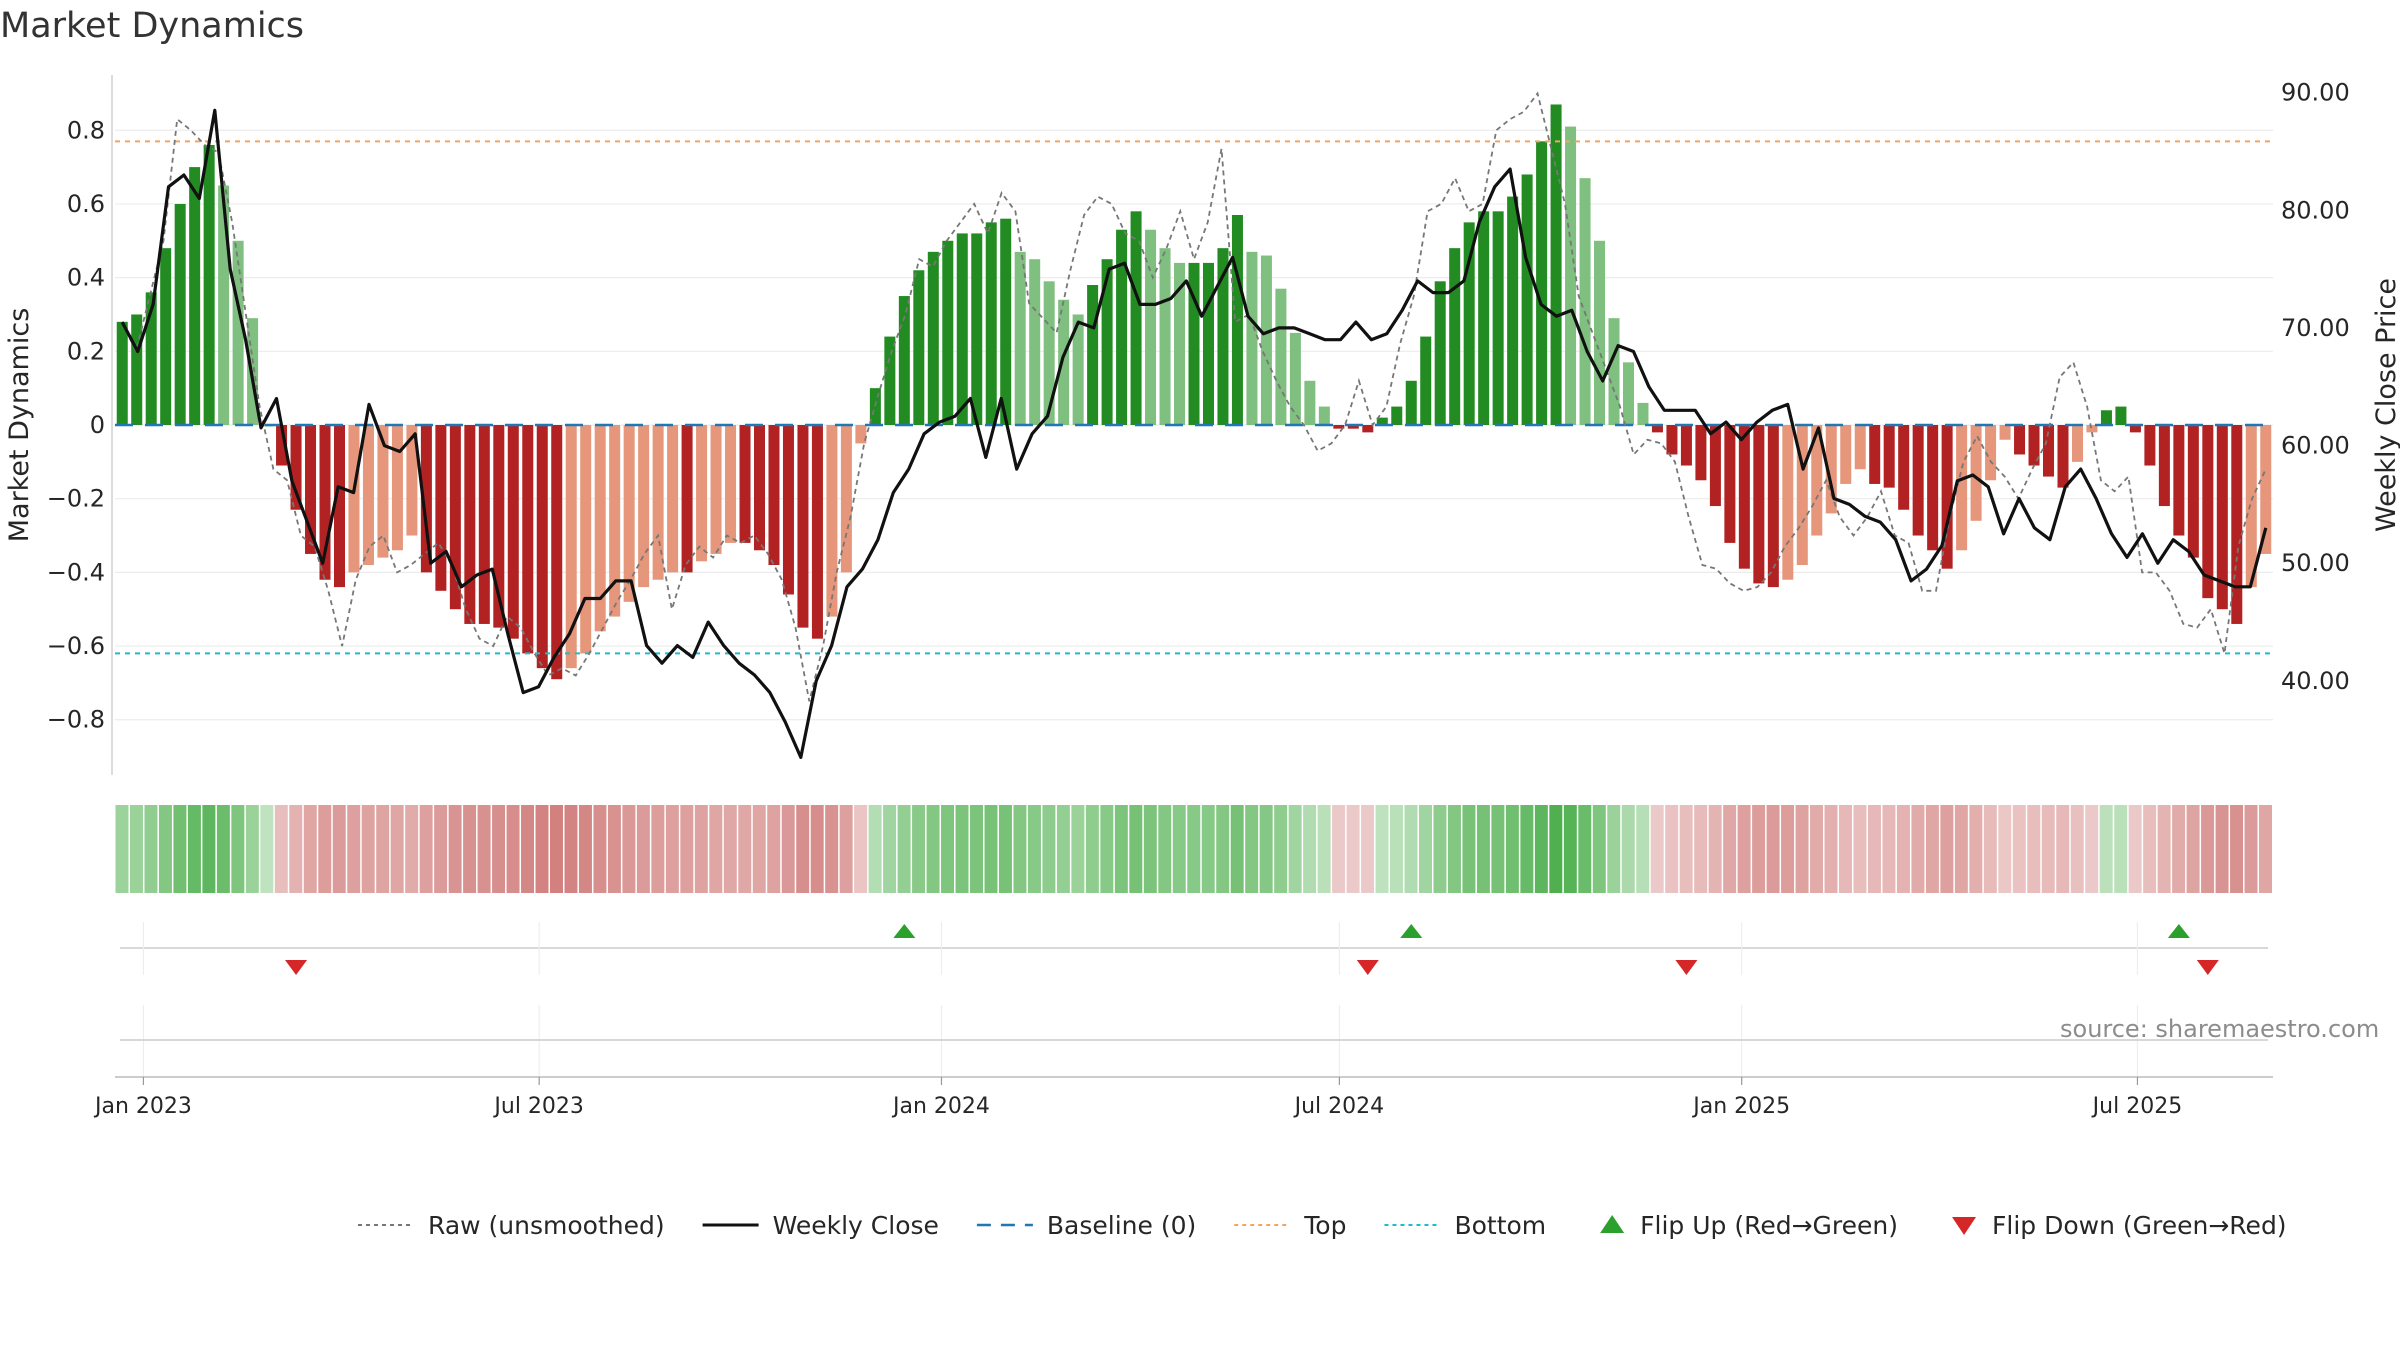  I want to click on source-note: source: sharemaestro.com, so click(2220, 1029).